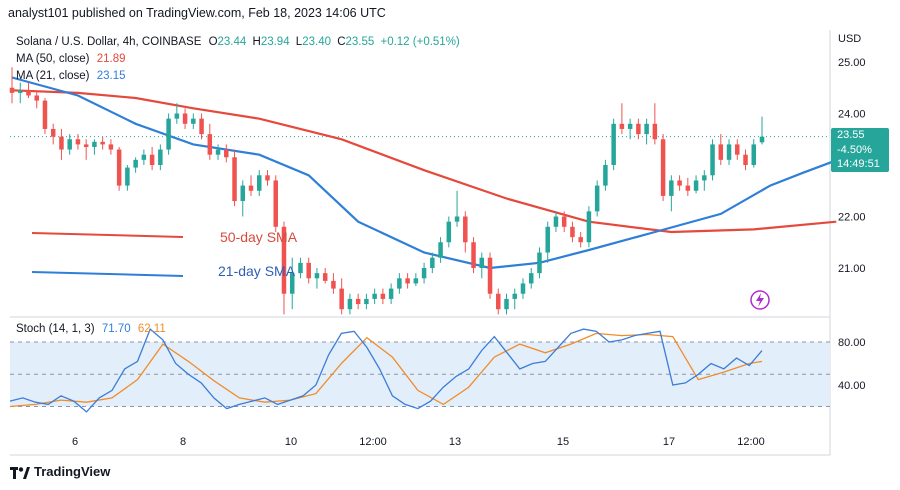  What do you see at coordinates (232, 42) in the screenshot?
I see `open-value: 23.44` at bounding box center [232, 42].